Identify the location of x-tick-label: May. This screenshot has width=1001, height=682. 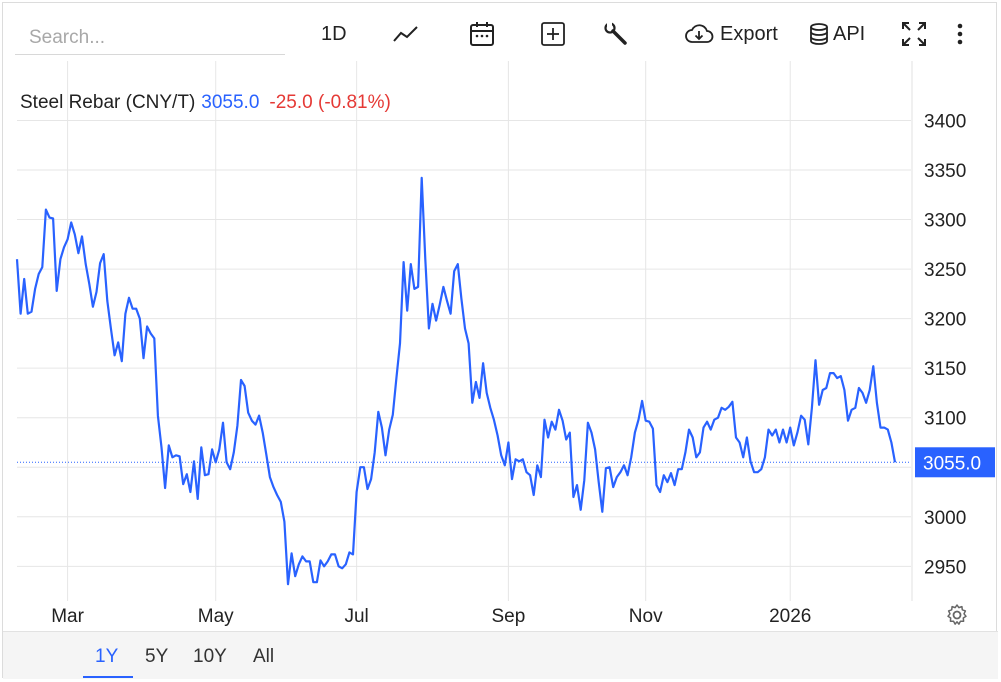
(216, 616).